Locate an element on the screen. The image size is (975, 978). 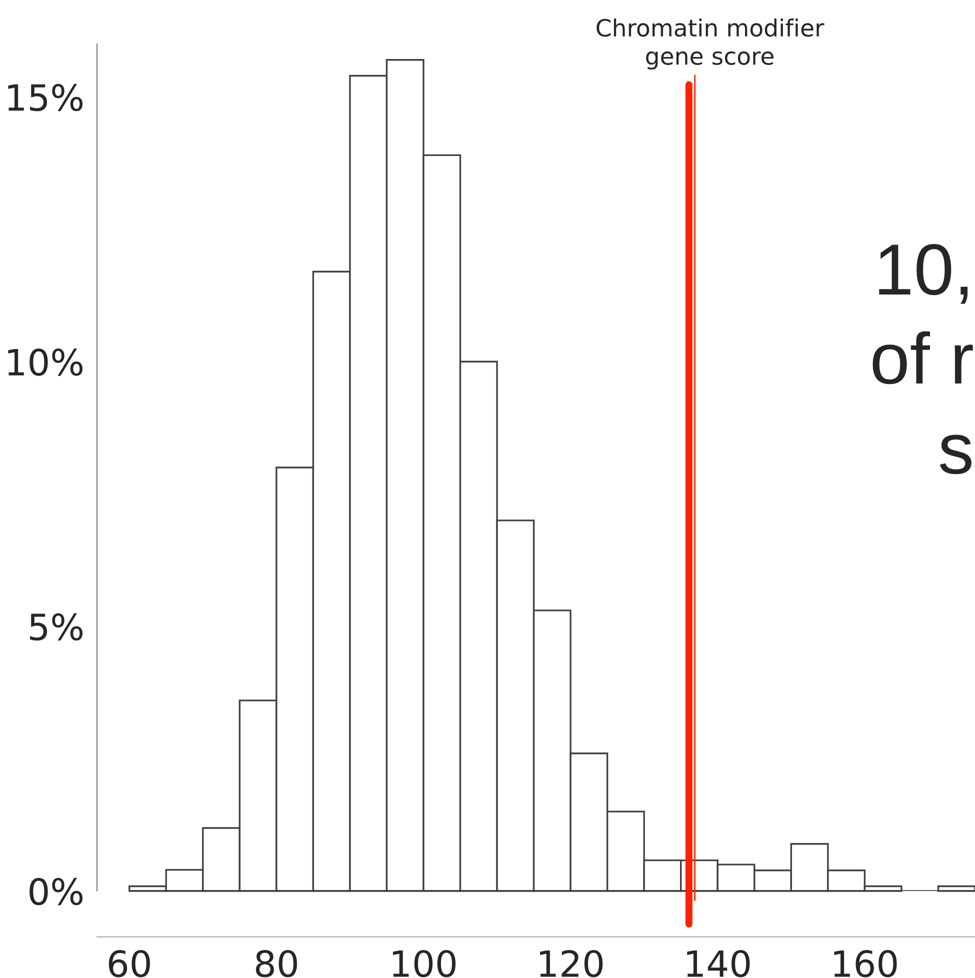
y-tick-label: 10% is located at coordinates (45, 362).